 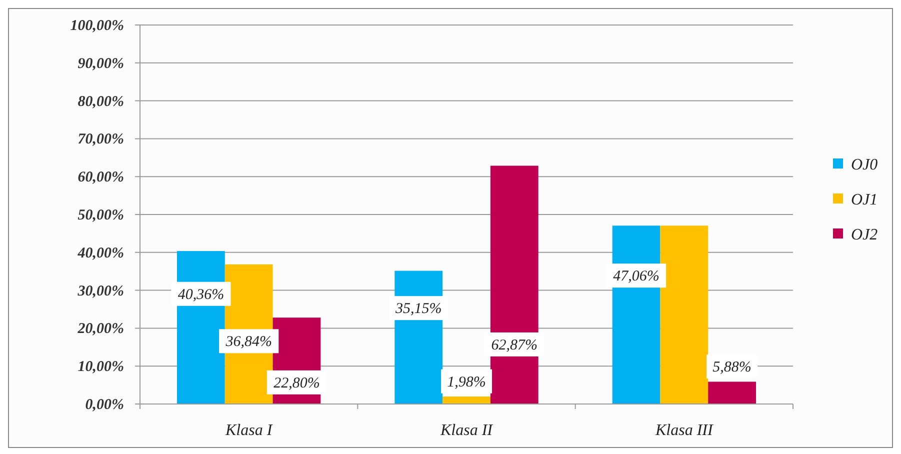 I want to click on y-tick-label: 70,00%, so click(x=101, y=140).